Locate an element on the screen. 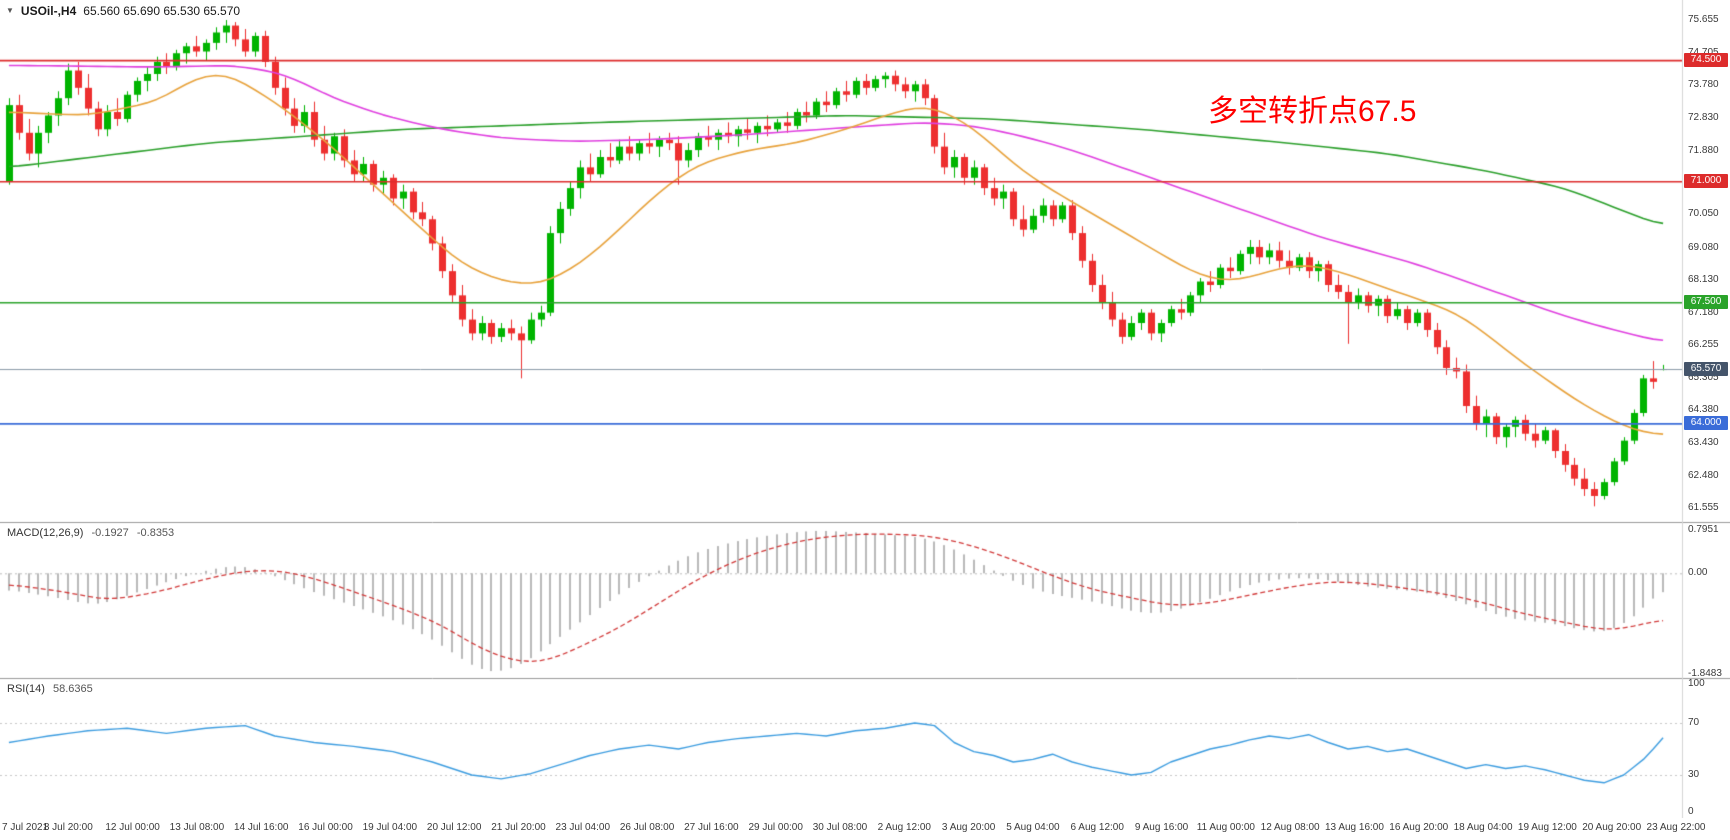 The height and width of the screenshot is (840, 1730). price-level-badge: 71.000 is located at coordinates (1706, 181).